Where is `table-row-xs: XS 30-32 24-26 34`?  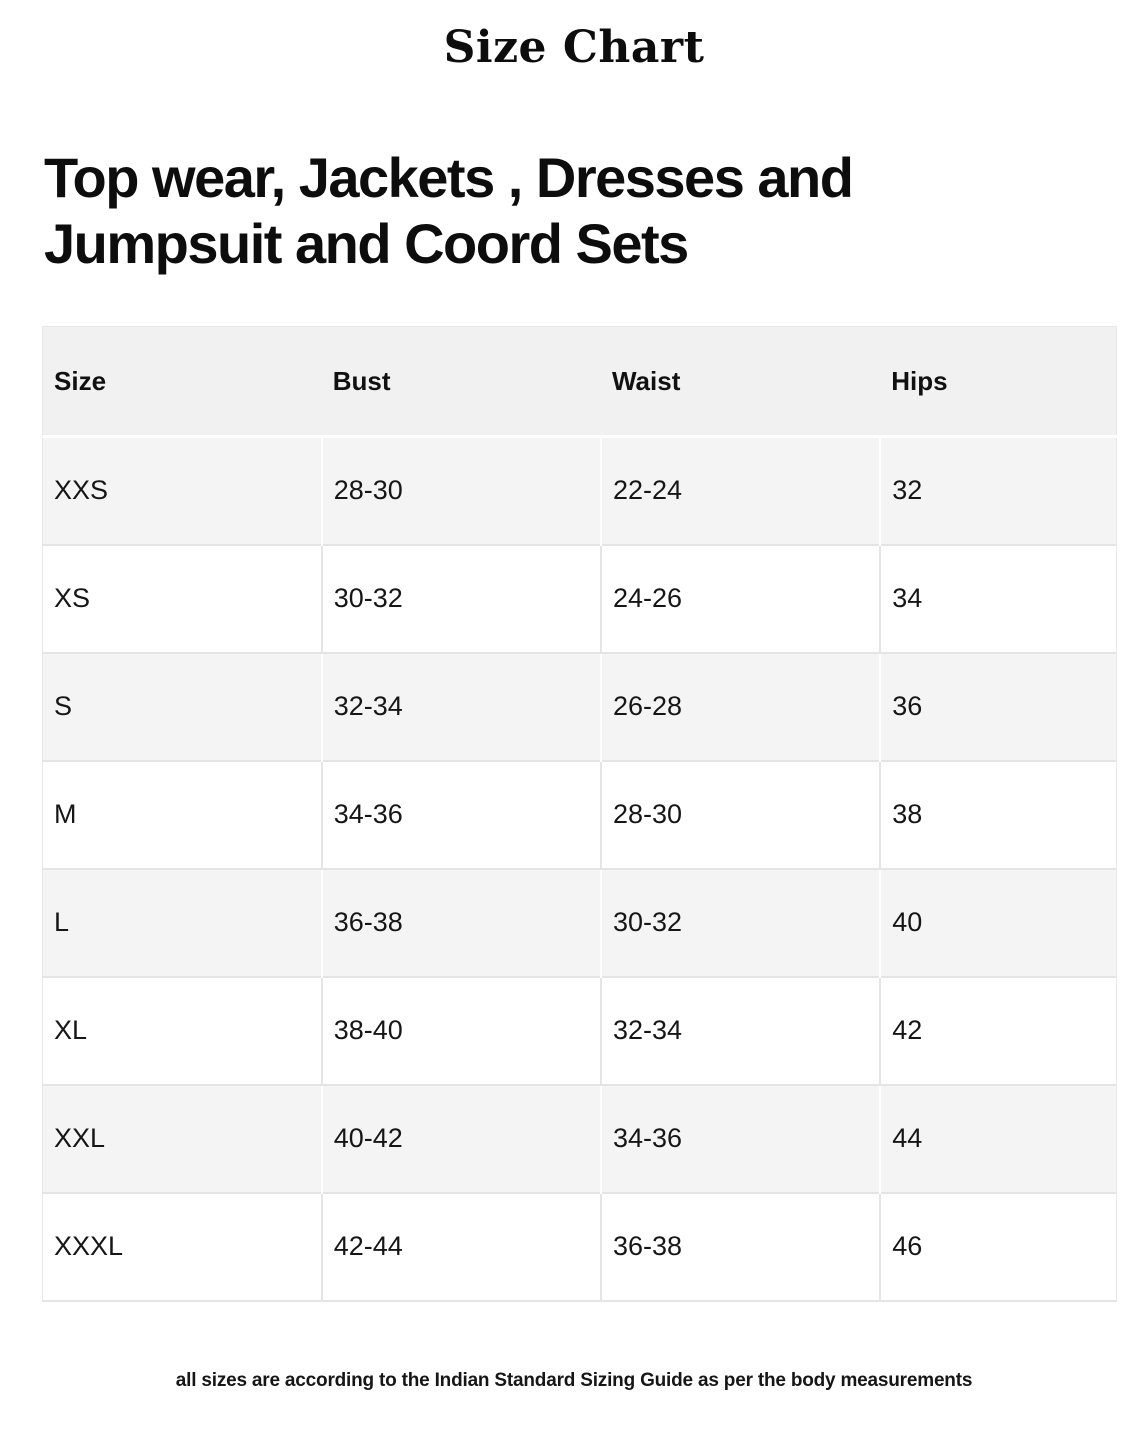
table-row-xs: XS 30-32 24-26 34 is located at coordinates (579, 598).